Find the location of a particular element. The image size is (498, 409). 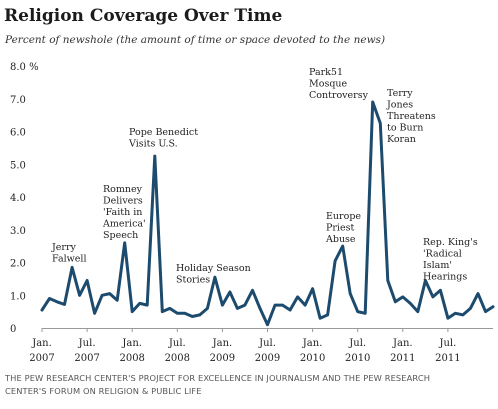

annotation-line: 'Radical is located at coordinates (442, 254).